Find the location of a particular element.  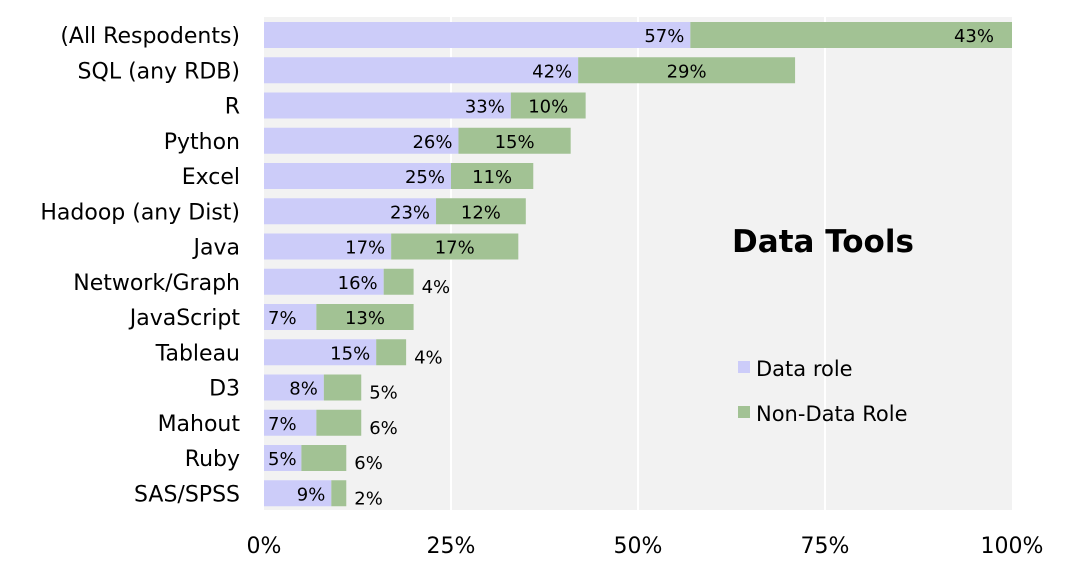

legend-label-non-data-role: Non-Data Role is located at coordinates (832, 414).